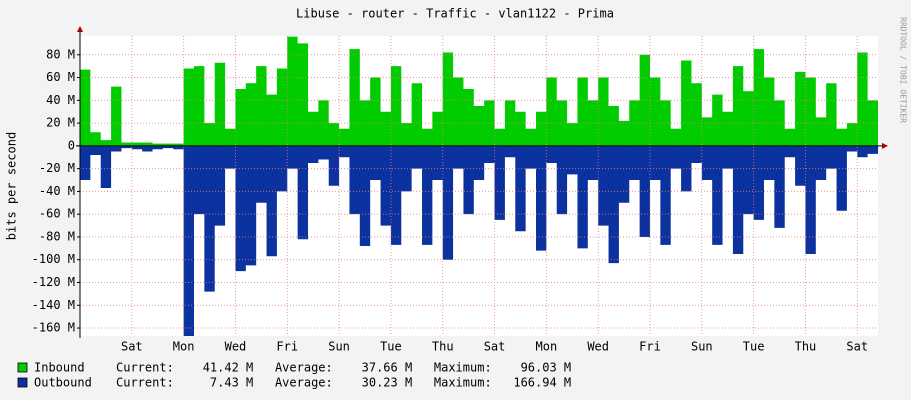 The height and width of the screenshot is (400, 911). I want to click on y-tick-label: -120 M, so click(53, 282).